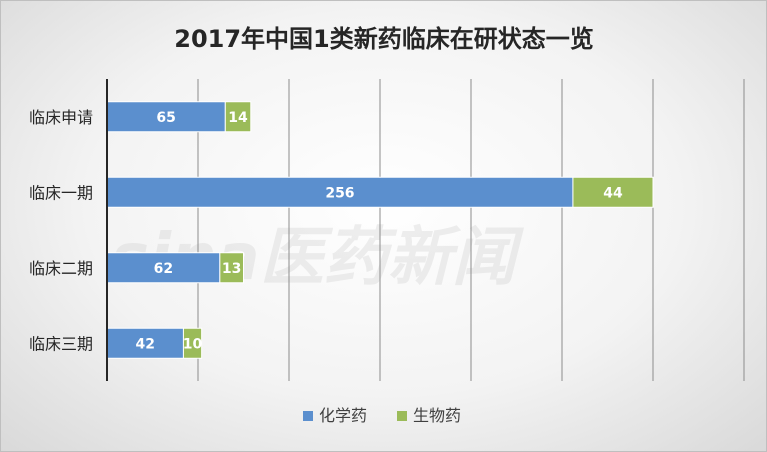 The width and height of the screenshot is (767, 452). What do you see at coordinates (163, 269) in the screenshot?
I see `data-label: 62` at bounding box center [163, 269].